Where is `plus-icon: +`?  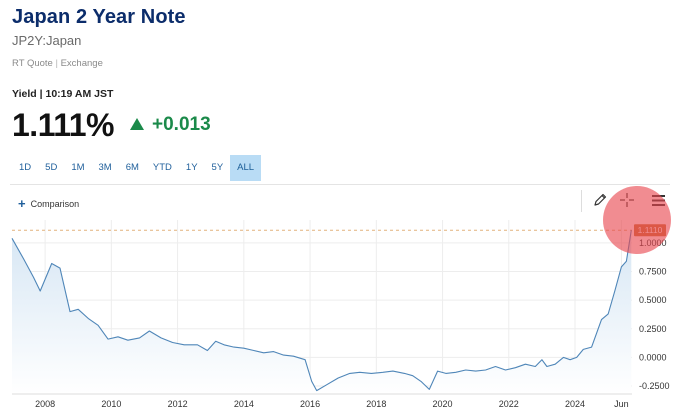 plus-icon: + is located at coordinates (22, 203).